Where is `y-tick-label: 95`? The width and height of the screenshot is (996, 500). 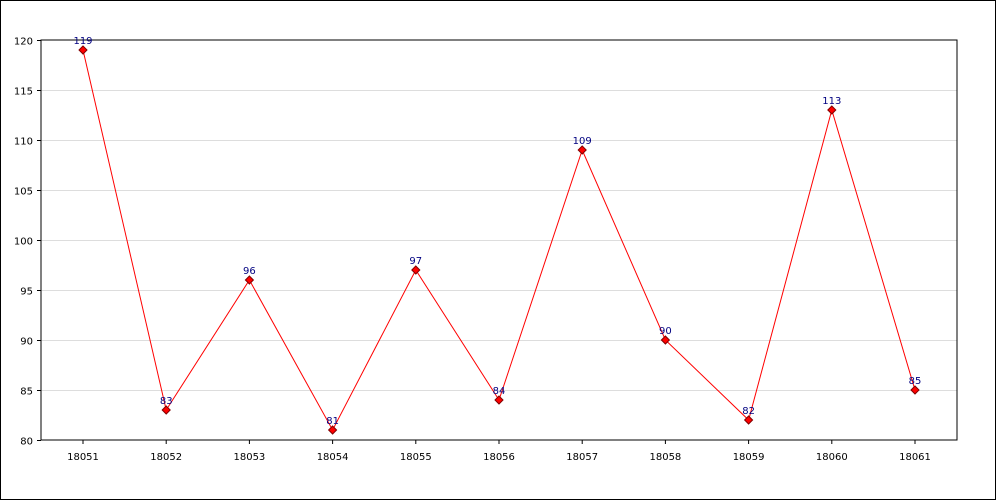 y-tick-label: 95 is located at coordinates (26, 292).